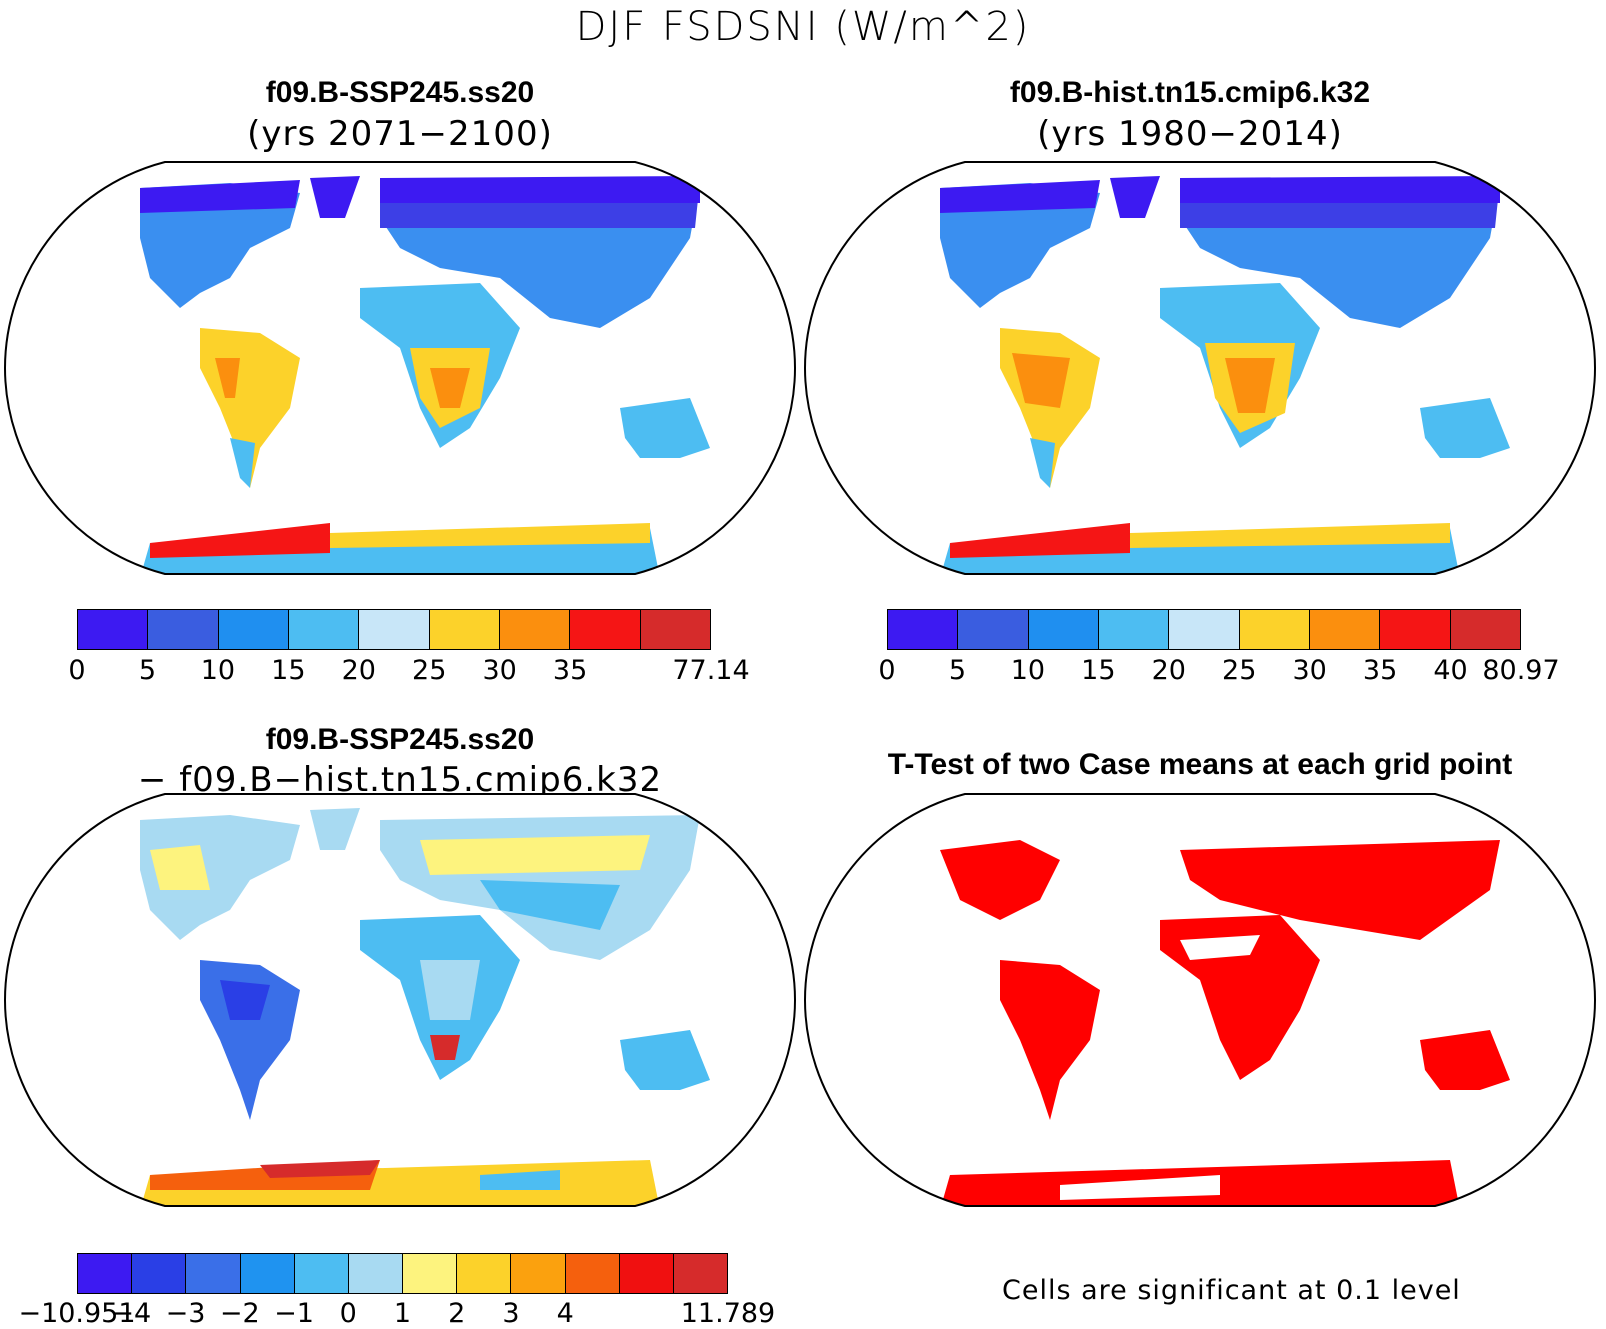 This screenshot has width=1606, height=1329. I want to click on colorbar-tick-label: 80.97, so click(1521, 670).